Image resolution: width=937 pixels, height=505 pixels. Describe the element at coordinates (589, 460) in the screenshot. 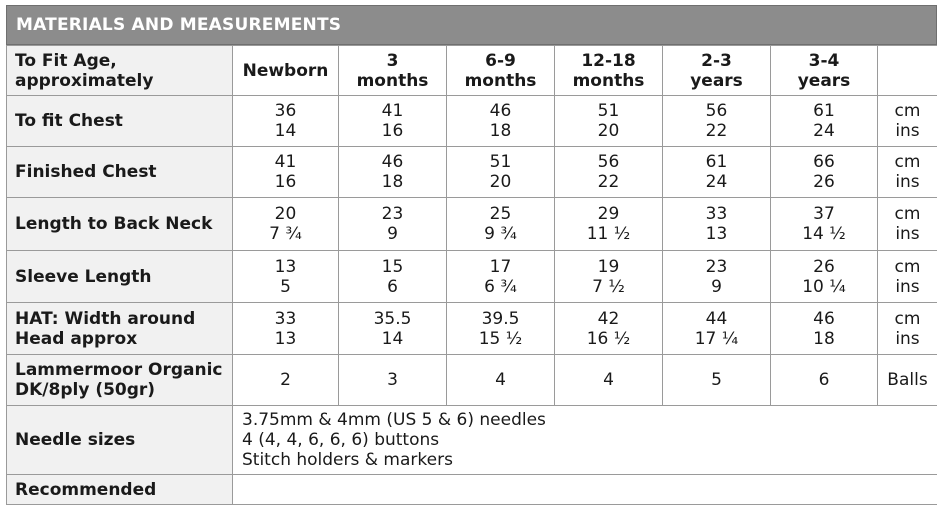

I see `cell-line: Stitch holders & markers` at that location.